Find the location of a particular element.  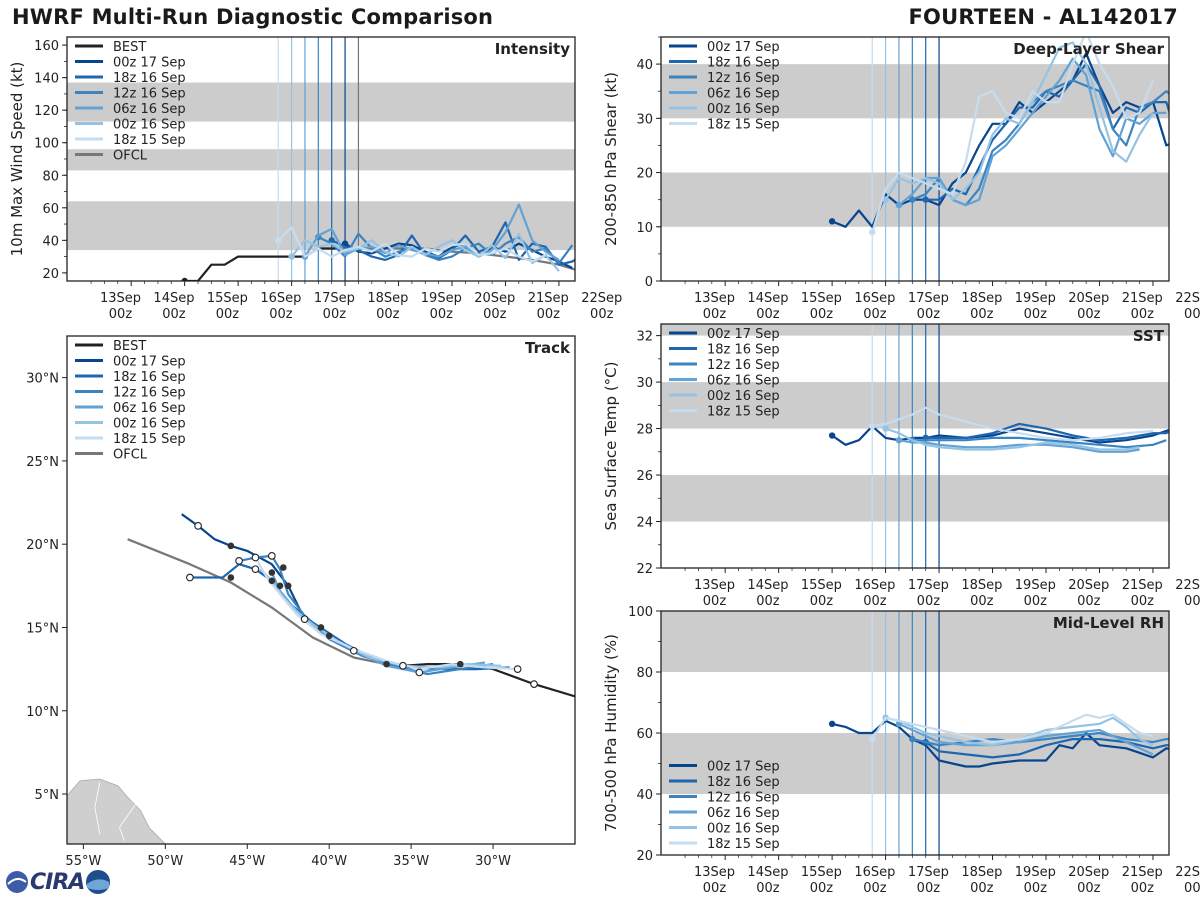

sst-init-marker is located at coordinates (885, 428).